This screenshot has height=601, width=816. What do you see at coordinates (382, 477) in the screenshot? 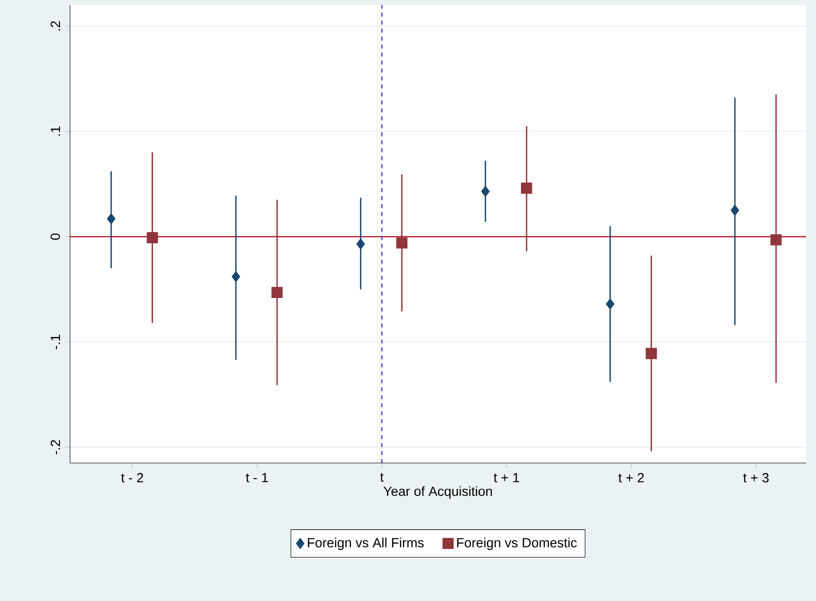
I see `x-tick-label: t` at bounding box center [382, 477].